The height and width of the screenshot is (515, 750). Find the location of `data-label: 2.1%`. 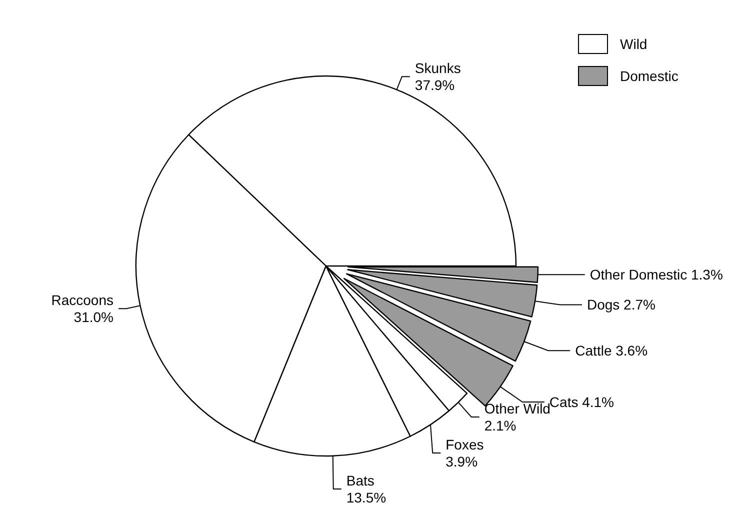

data-label: 2.1% is located at coordinates (500, 426).